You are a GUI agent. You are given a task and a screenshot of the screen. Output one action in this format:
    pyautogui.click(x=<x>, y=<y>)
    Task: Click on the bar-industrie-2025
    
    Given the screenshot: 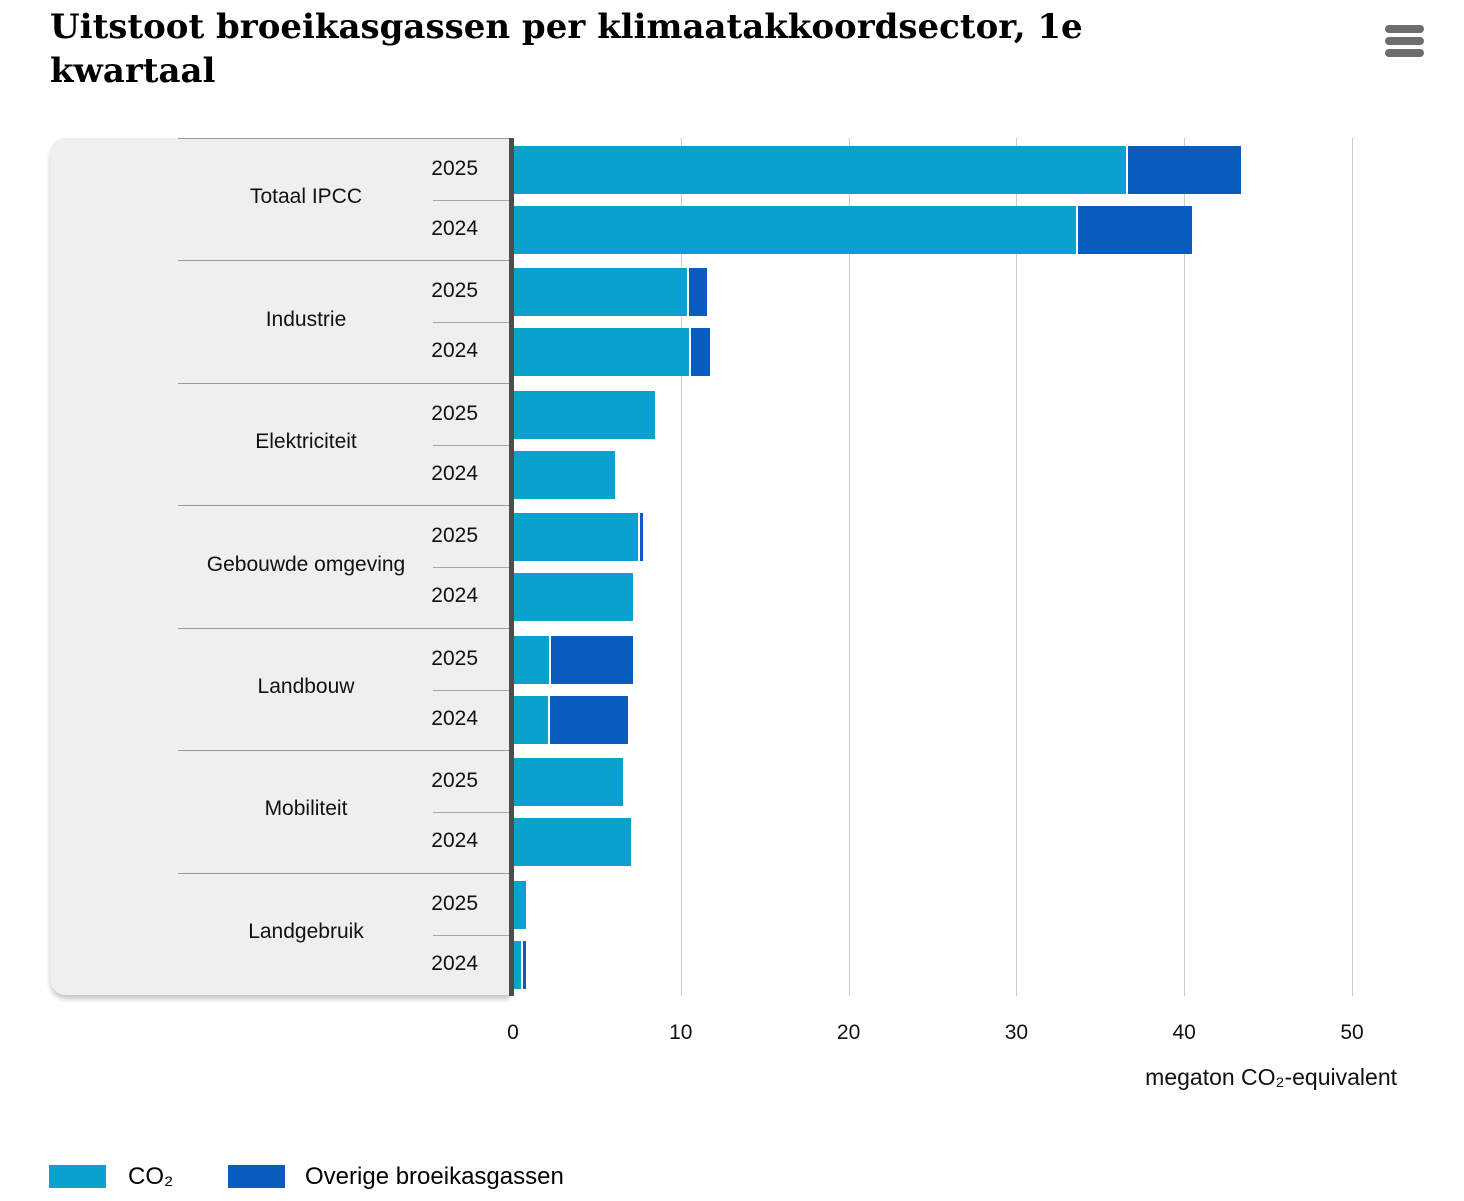 What is the action you would take?
    pyautogui.click(x=610, y=292)
    